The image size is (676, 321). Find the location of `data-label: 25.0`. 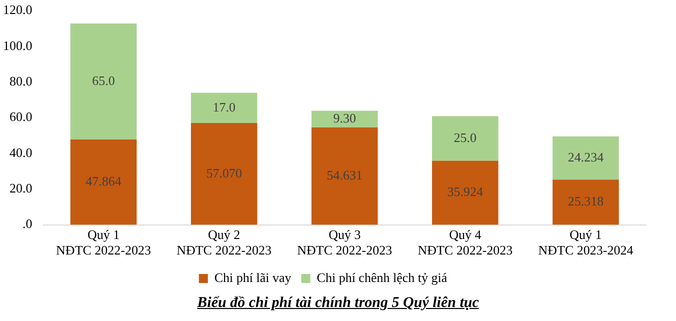

data-label: 25.0 is located at coordinates (465, 137).